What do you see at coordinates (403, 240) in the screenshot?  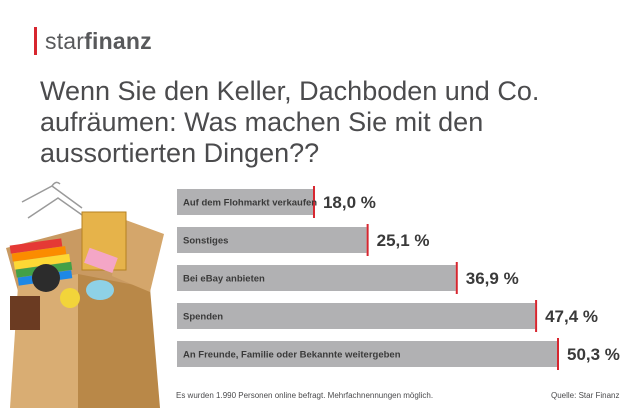 I see `bar-value-1: 25,1 %` at bounding box center [403, 240].